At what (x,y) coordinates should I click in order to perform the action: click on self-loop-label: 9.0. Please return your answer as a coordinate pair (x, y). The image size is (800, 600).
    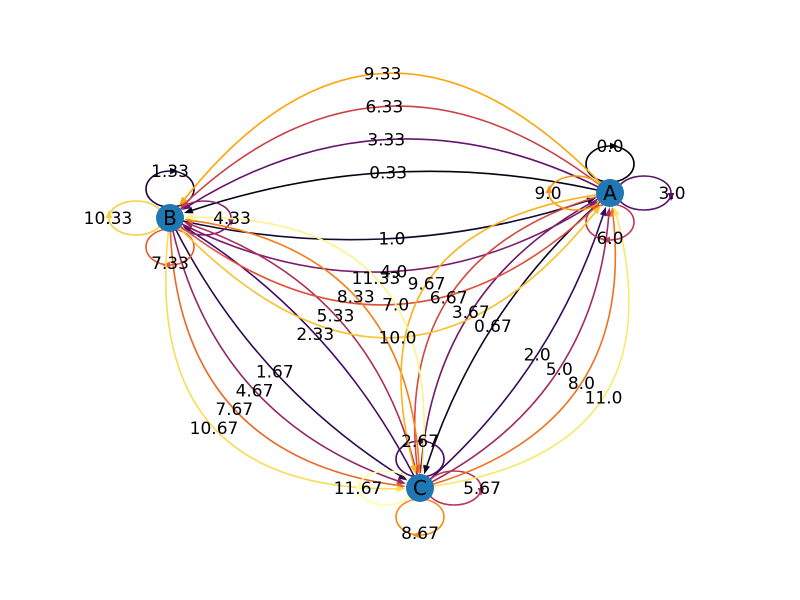
    Looking at the image, I should click on (547, 194).